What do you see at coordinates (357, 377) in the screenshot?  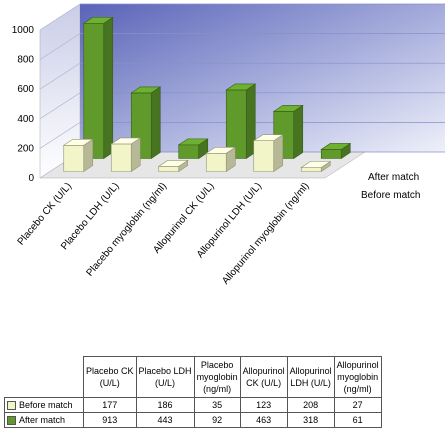 I see `table-header-5: Allopurinol myoglobin (ng/ml)` at bounding box center [357, 377].